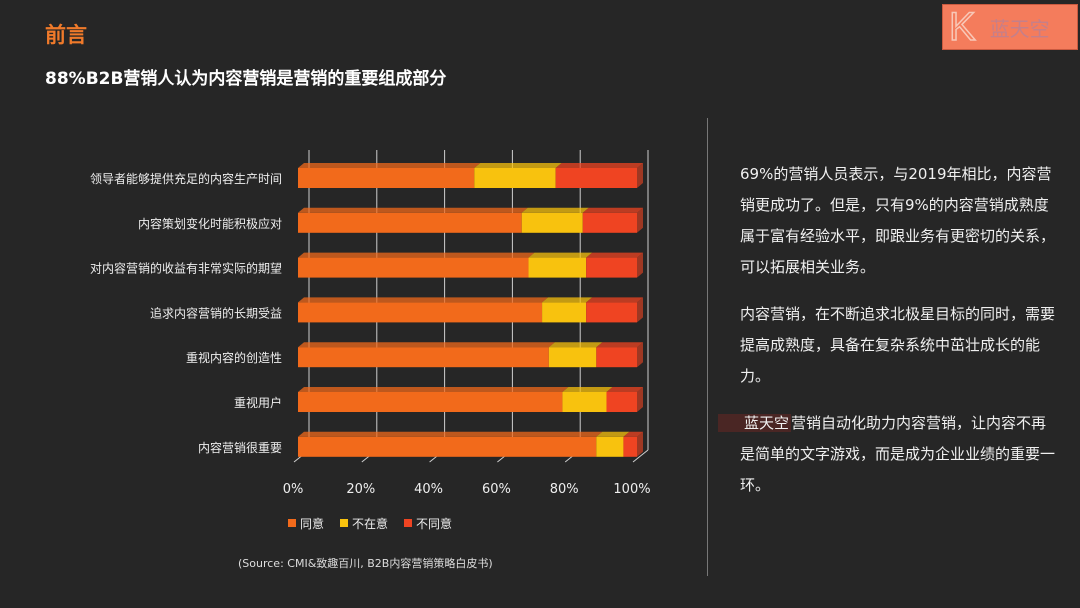  Describe the element at coordinates (962, 27) in the screenshot. I see `logo-letter: K` at that location.